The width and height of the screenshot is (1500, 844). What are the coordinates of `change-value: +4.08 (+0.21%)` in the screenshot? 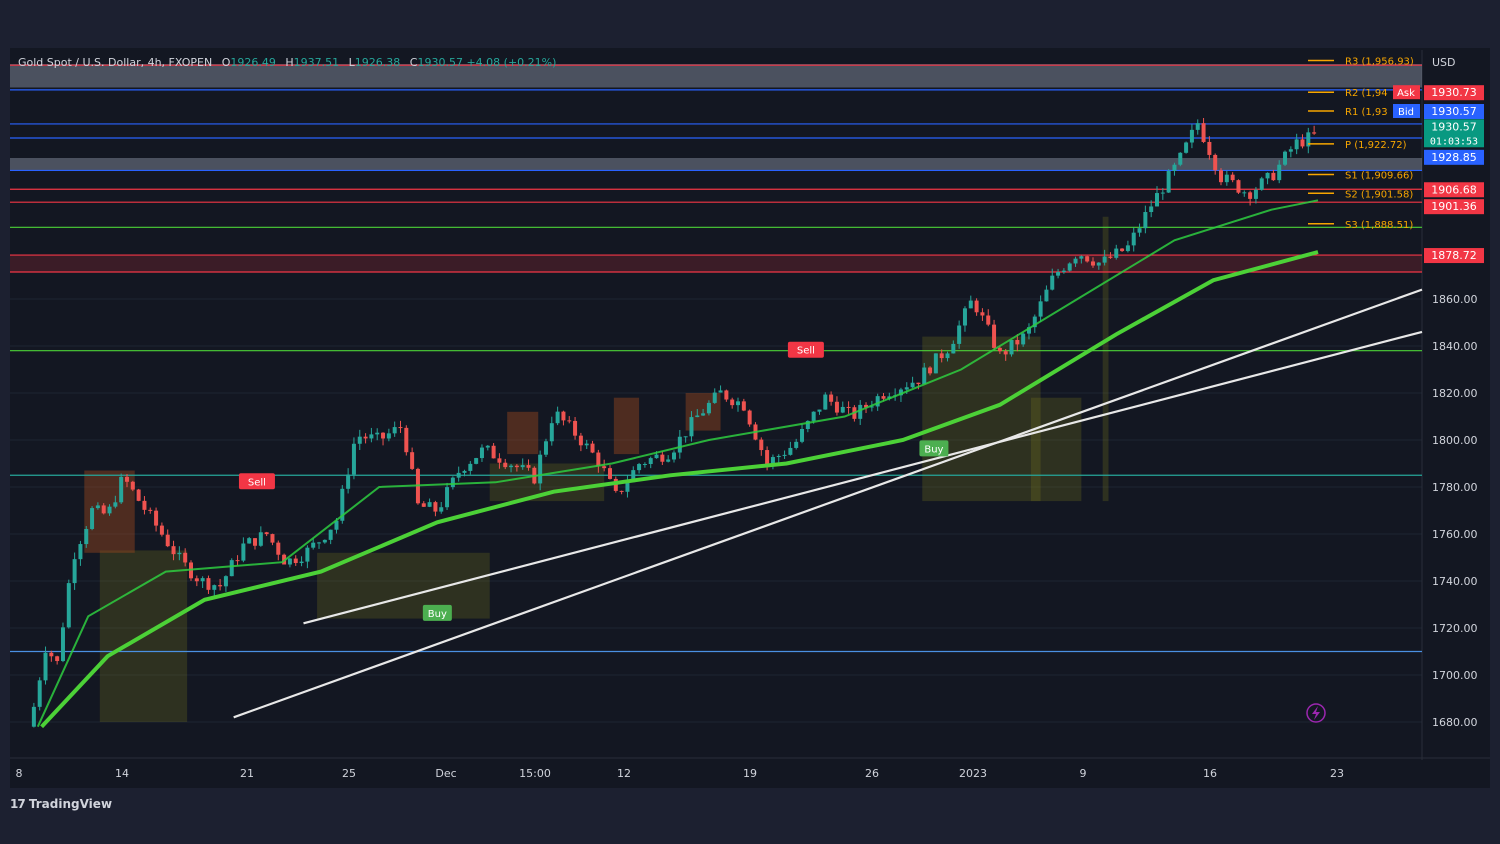 It's located at (511, 62).